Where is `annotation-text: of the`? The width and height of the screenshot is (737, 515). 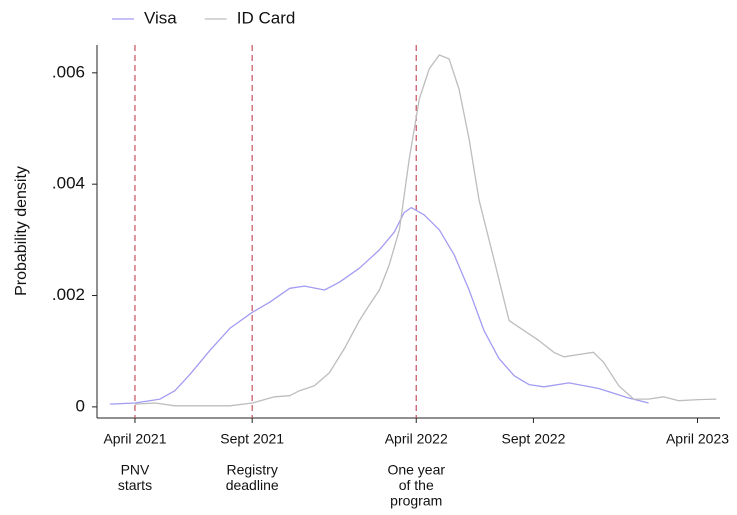
annotation-text: of the is located at coordinates (416, 485).